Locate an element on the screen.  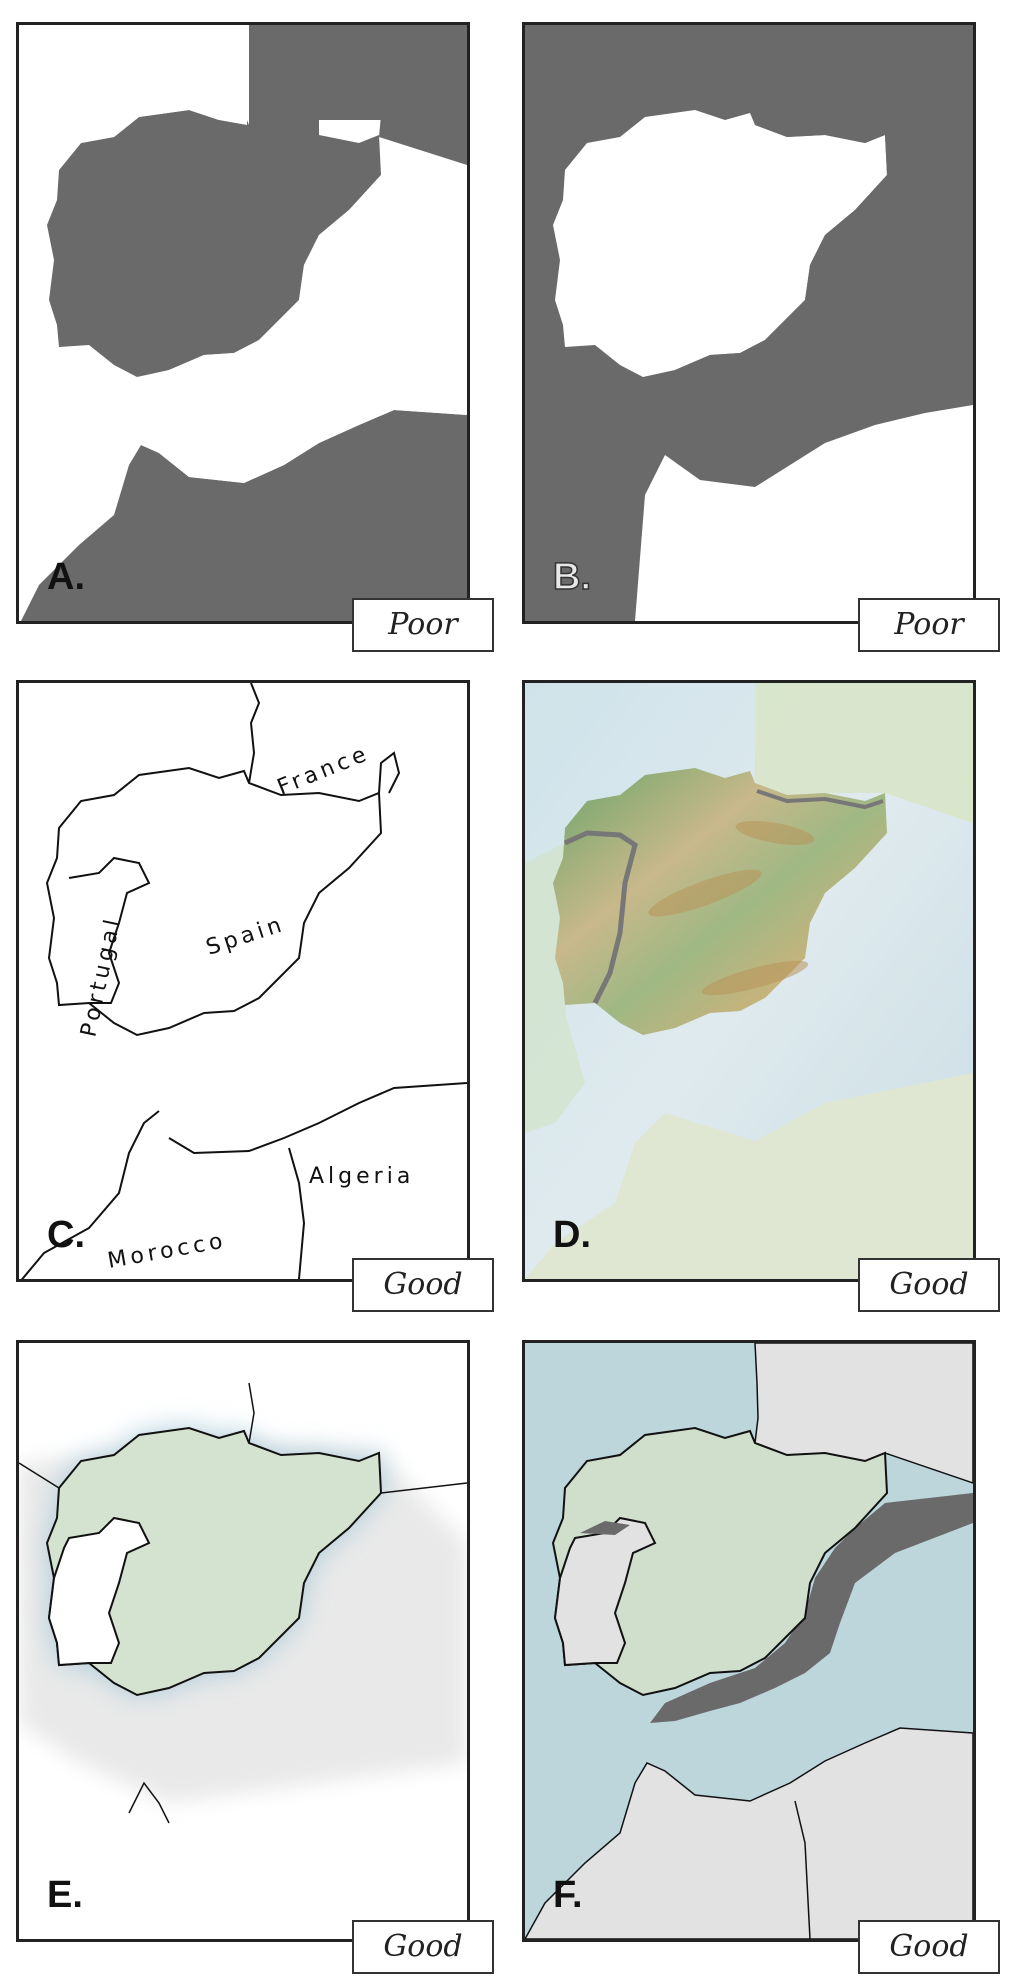
panel-d-rating: Good is located at coordinates (929, 1285).